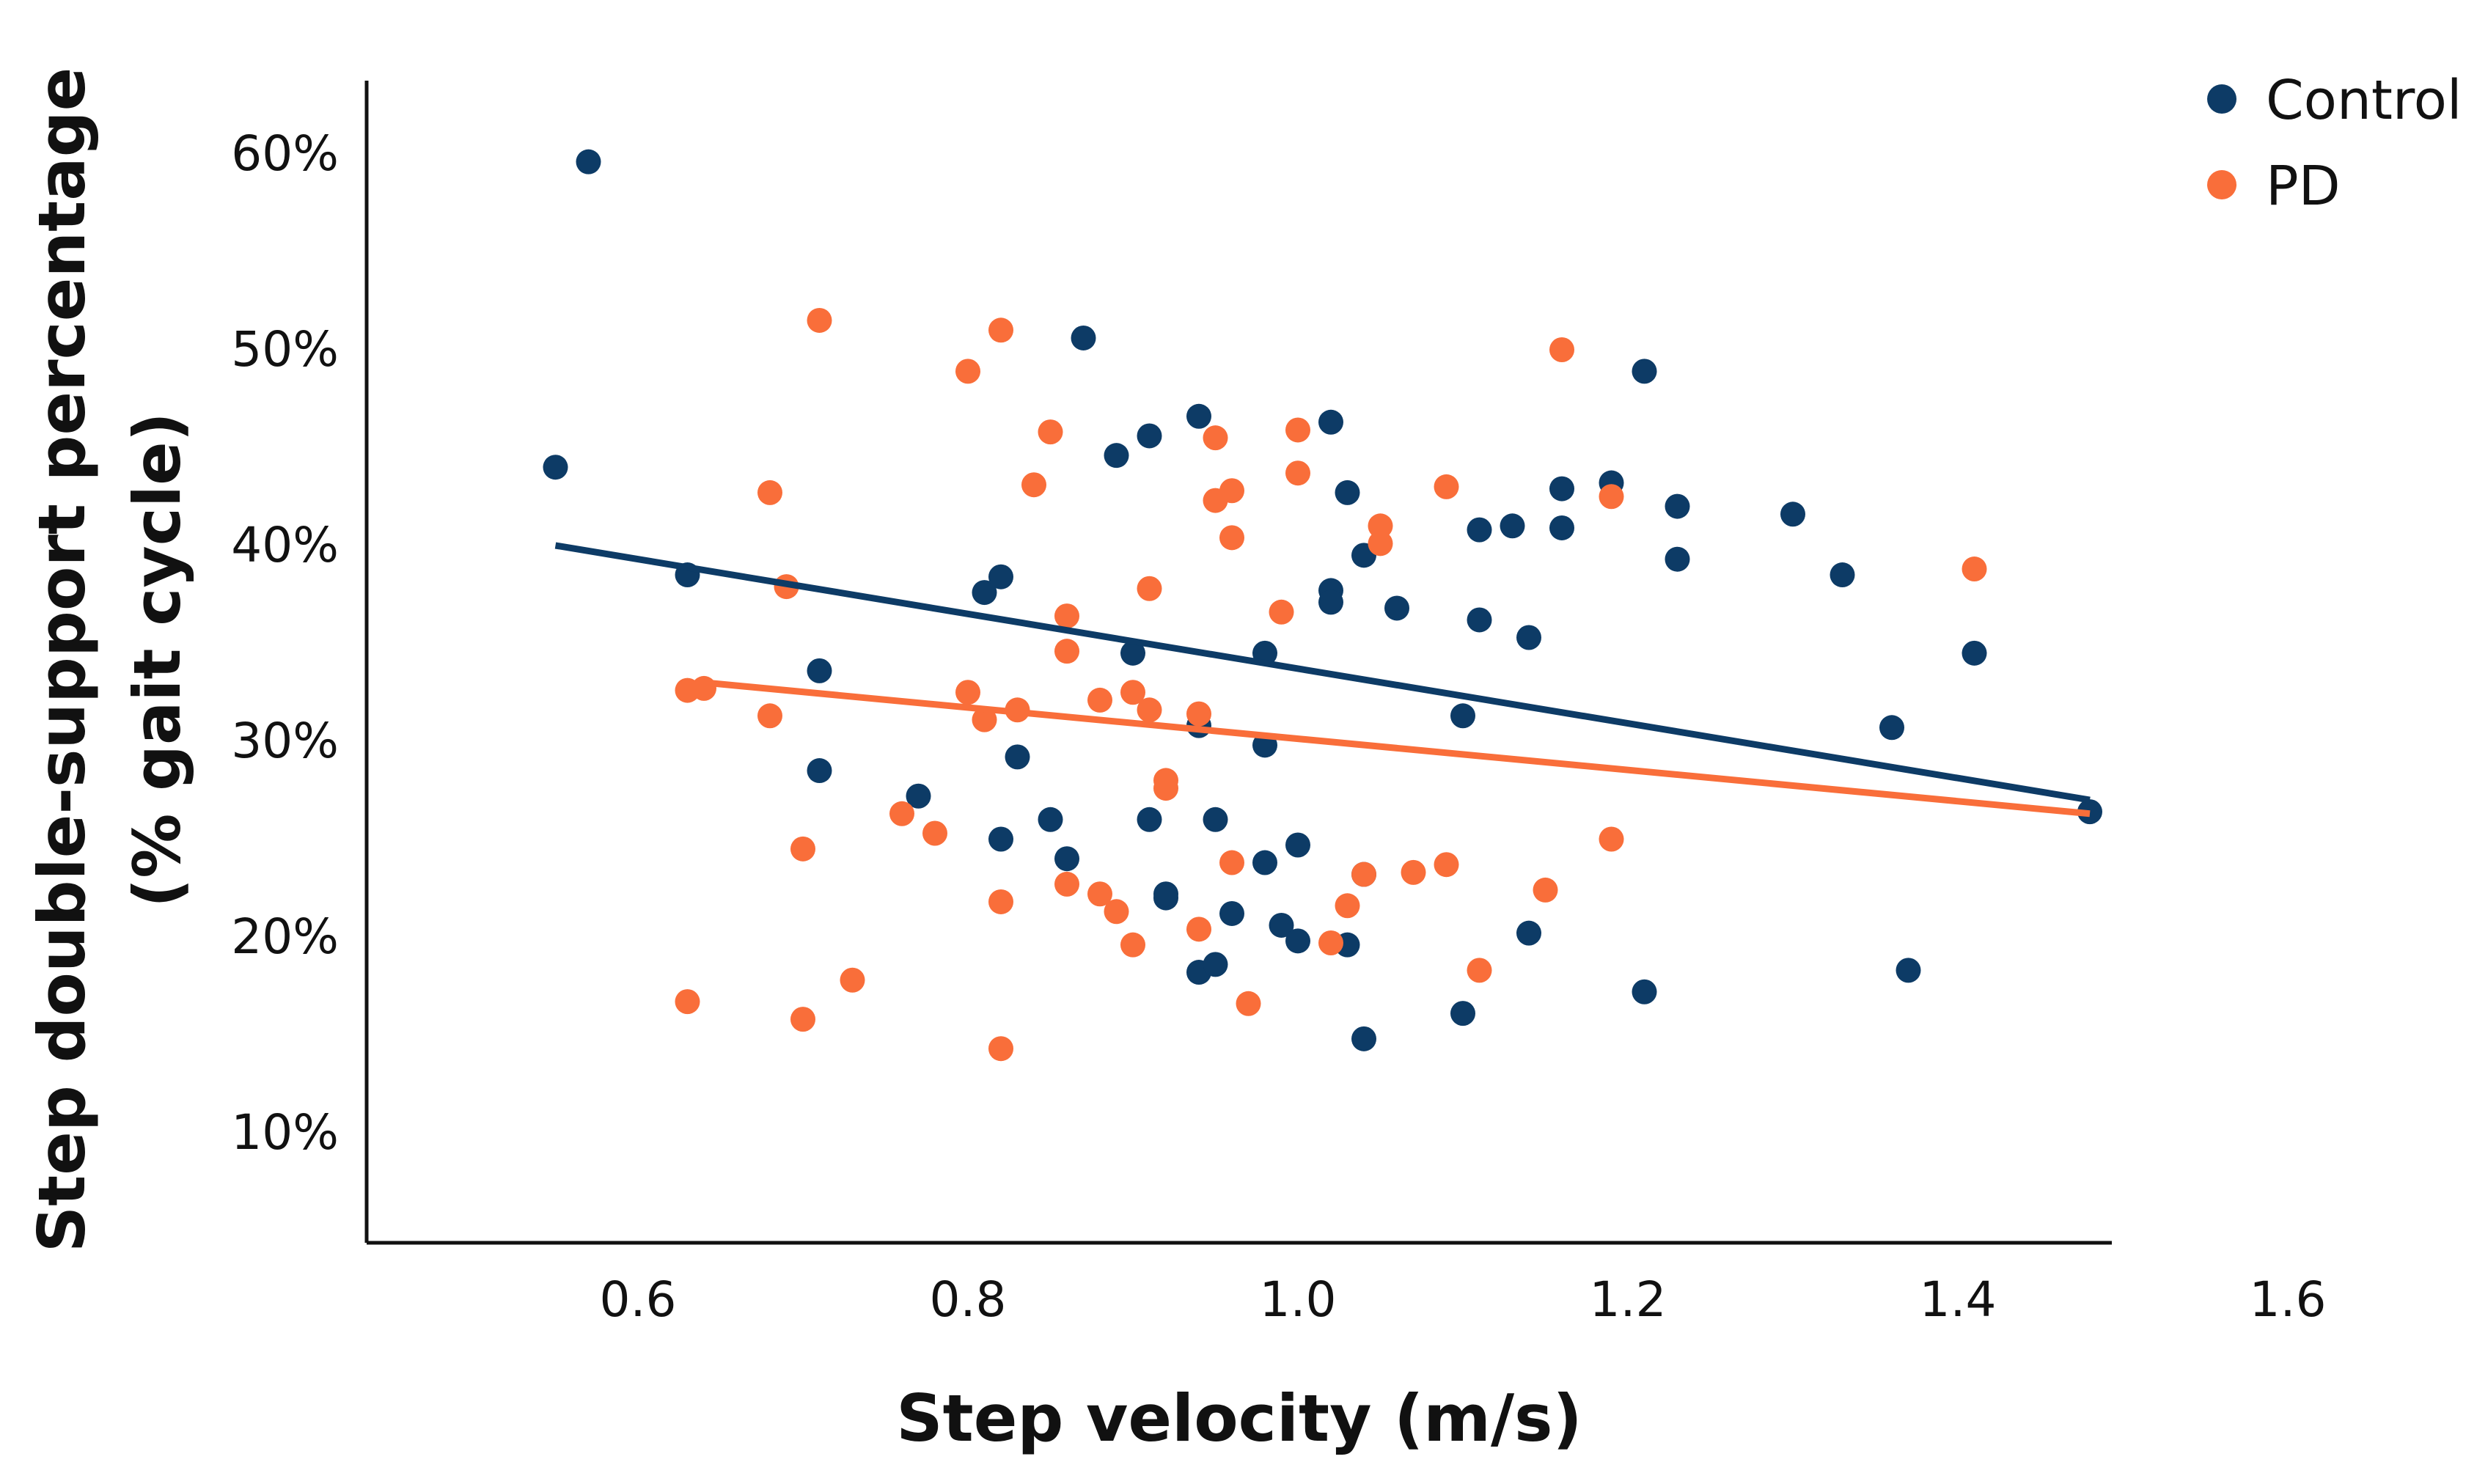 This screenshot has width=2488, height=1484. What do you see at coordinates (285, 741) in the screenshot?
I see `y-tick-label: 30%` at bounding box center [285, 741].